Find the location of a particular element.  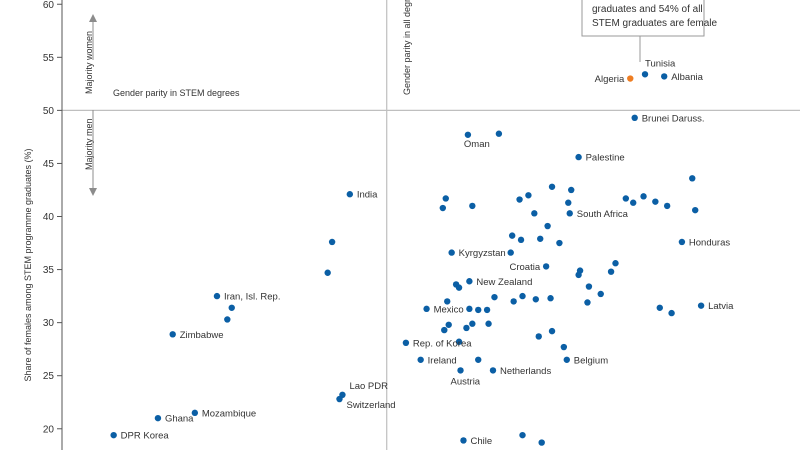

majority-women-label: Majority women is located at coordinates (89, 62).